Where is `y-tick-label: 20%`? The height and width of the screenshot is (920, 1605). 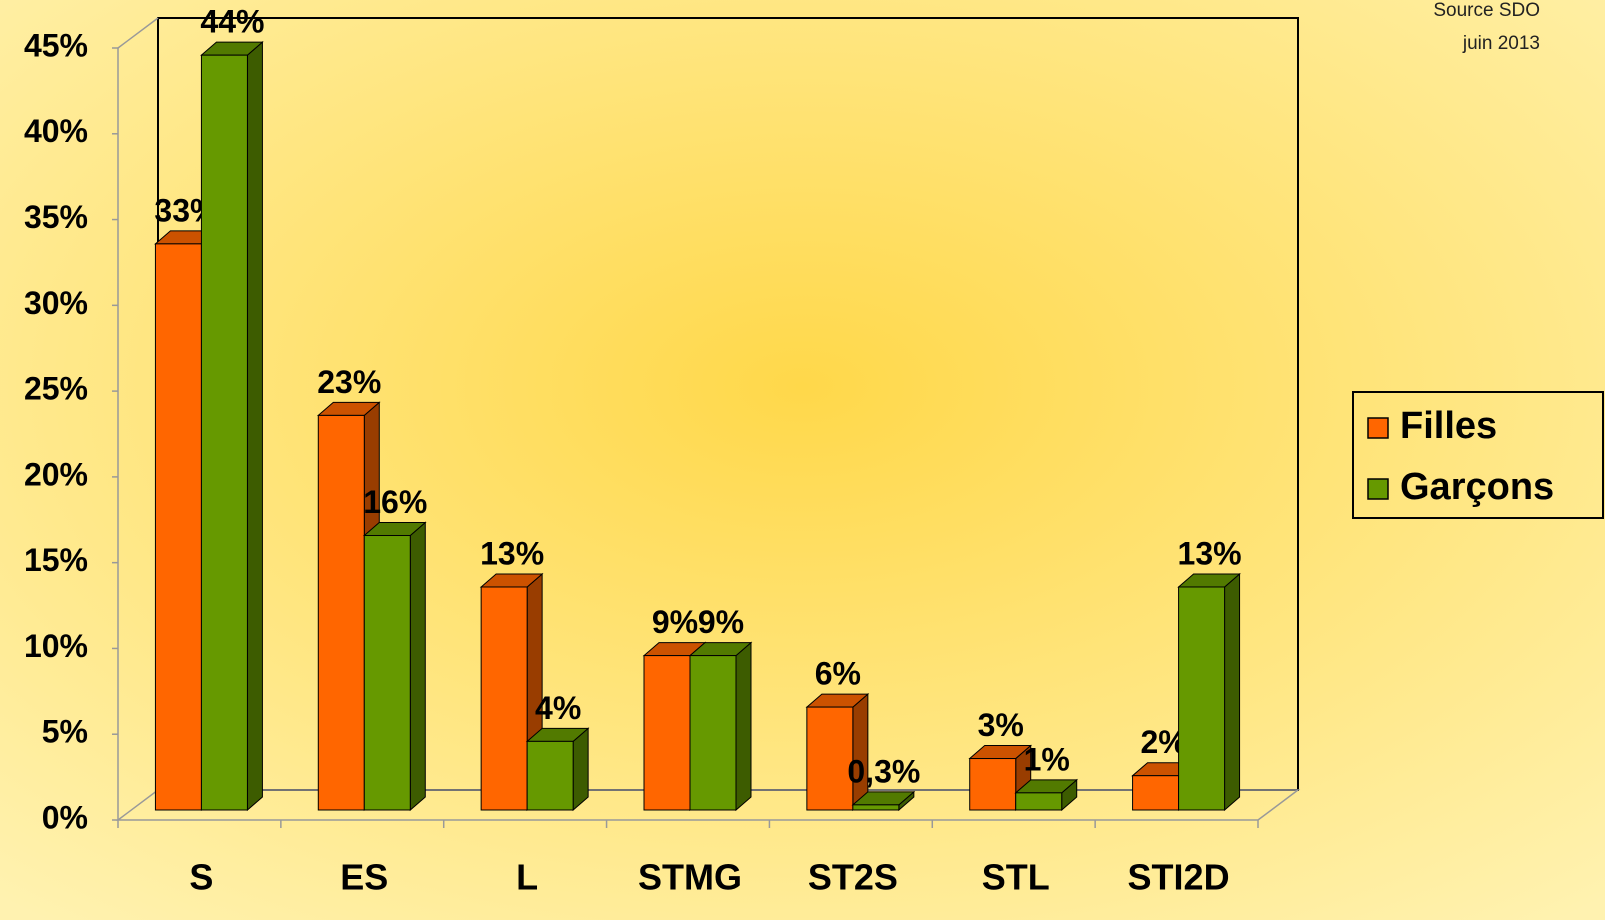 y-tick-label: 20% is located at coordinates (56, 474).